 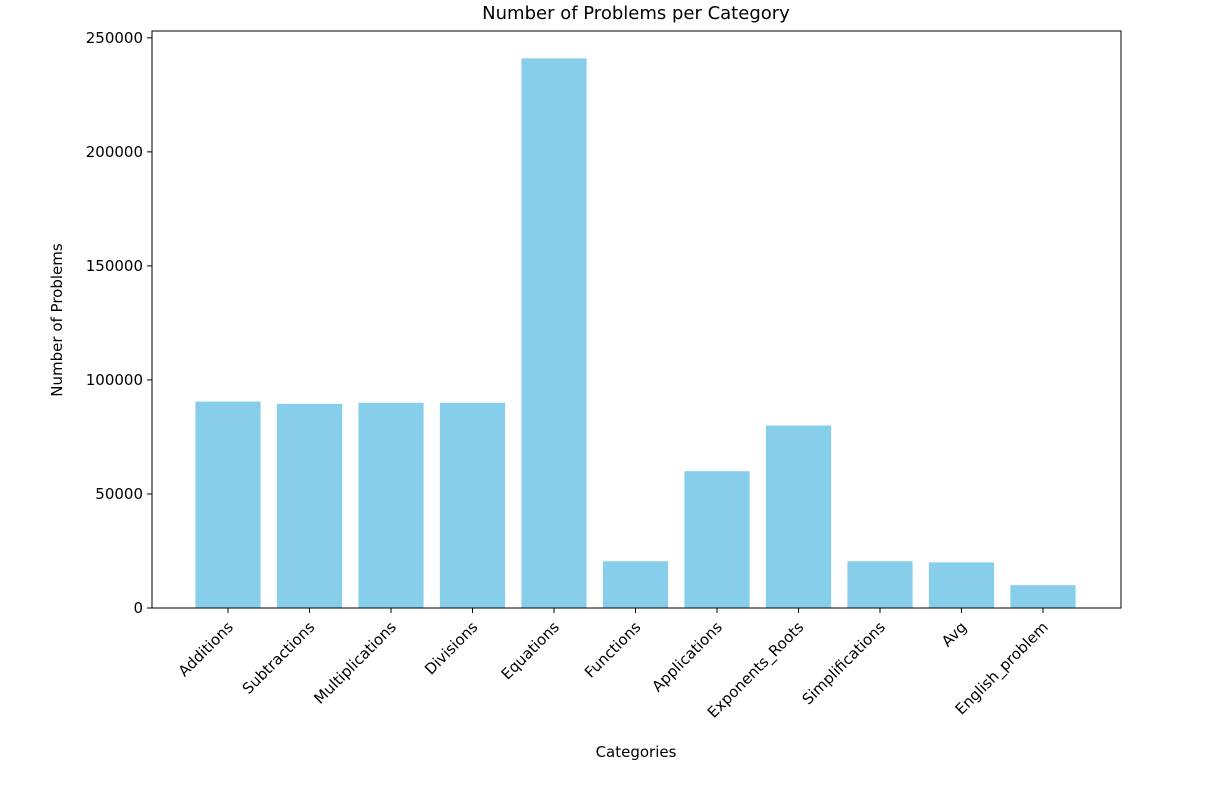 I want to click on bar-functions, so click(x=635, y=584).